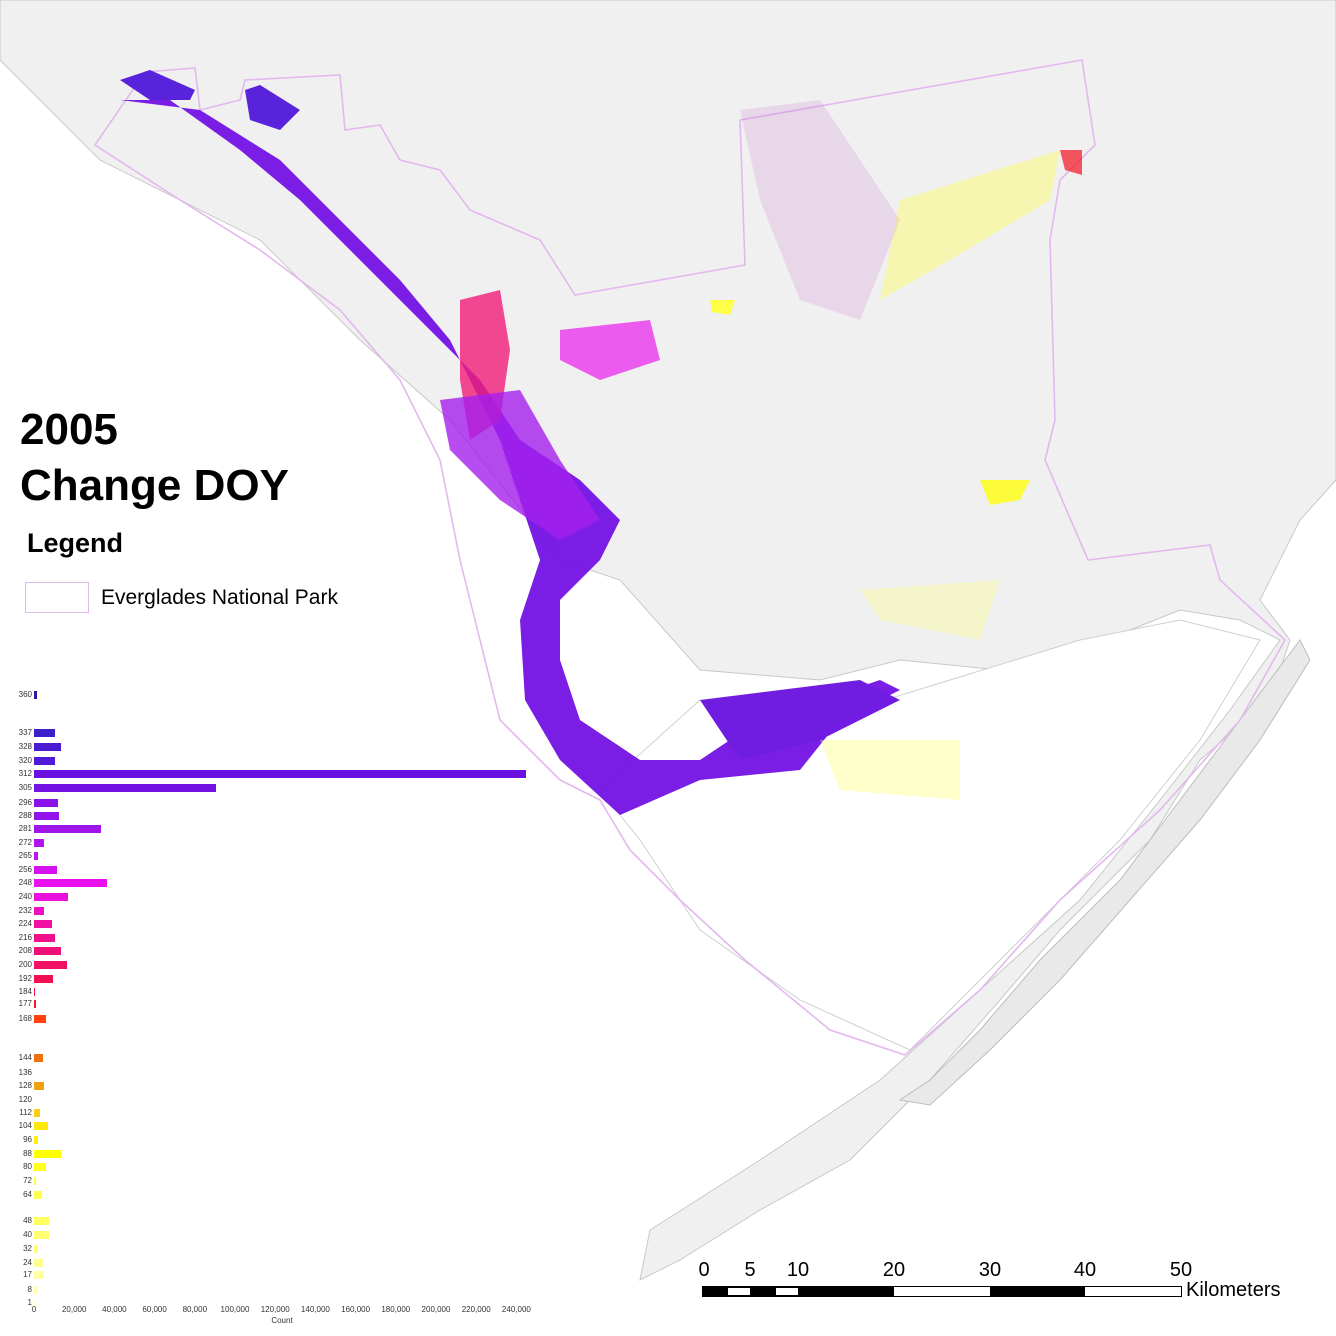  What do you see at coordinates (25, 869) in the screenshot?
I see `histogram-row-label: 256` at bounding box center [25, 869].